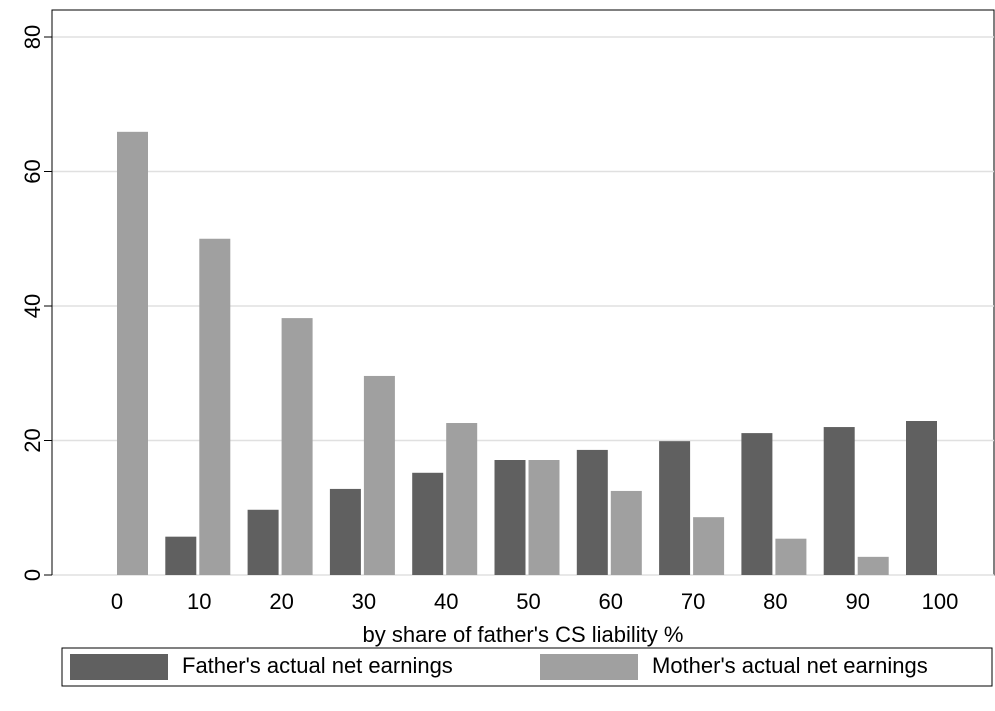 This screenshot has width=995, height=711. I want to click on x-tick-label: 70, so click(693, 601).